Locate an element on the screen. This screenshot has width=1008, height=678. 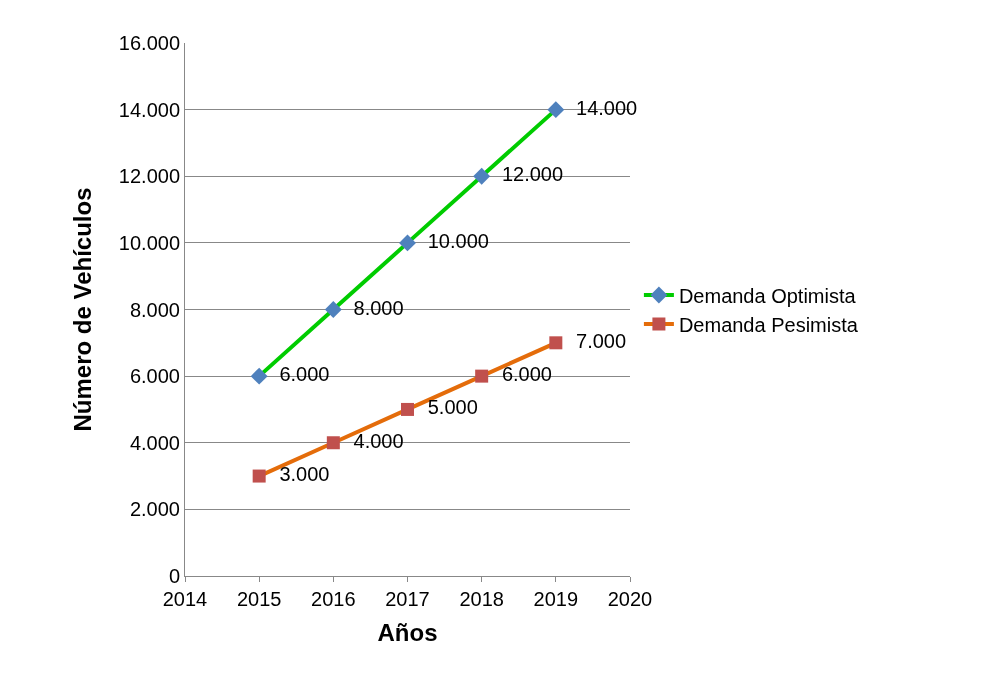
x-tick-label: 2014 is located at coordinates (185, 599).